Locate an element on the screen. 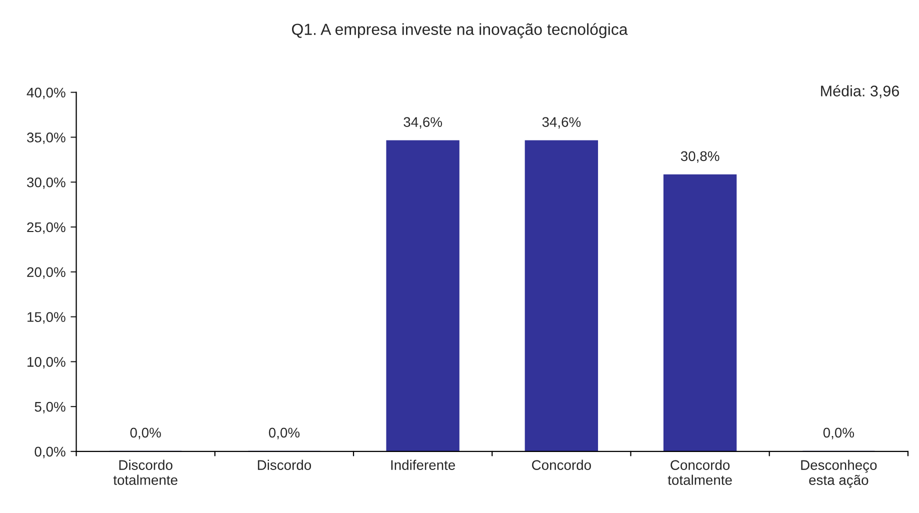 The width and height of the screenshot is (919, 513). y-tick-label: 15,0% is located at coordinates (47, 318).